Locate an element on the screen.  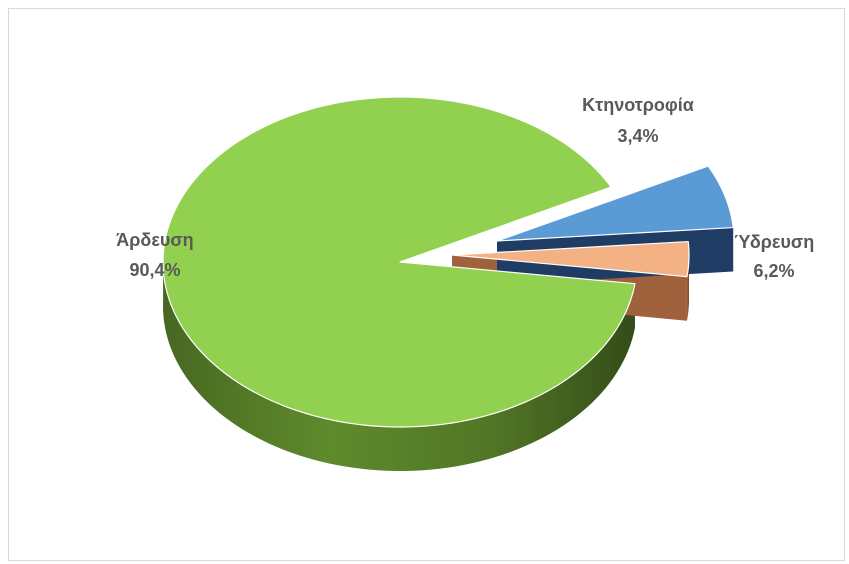
slice-label-0: Άρδευση 90,4% is located at coordinates (154, 255).